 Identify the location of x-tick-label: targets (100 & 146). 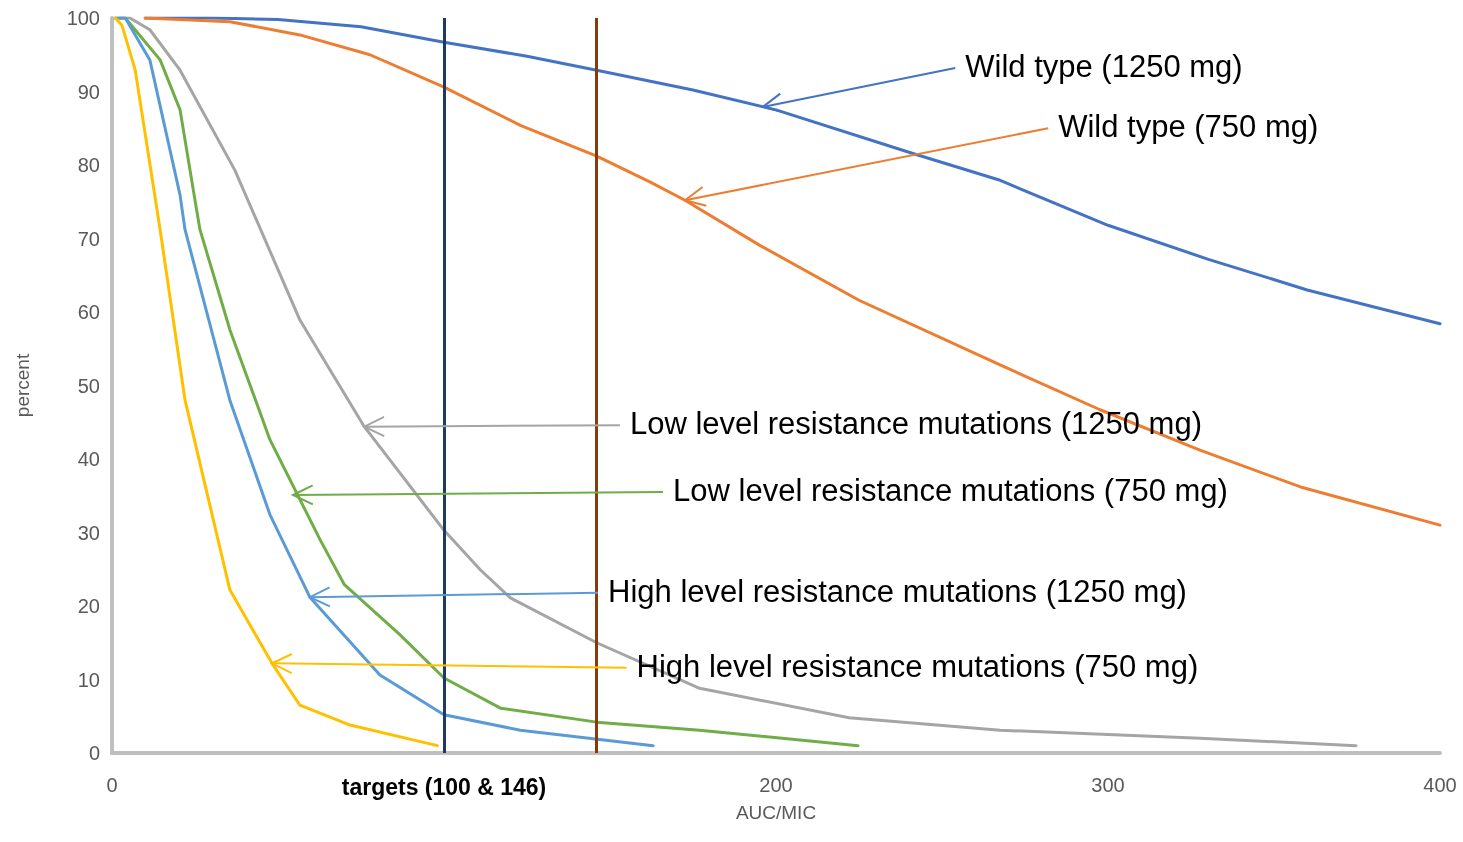
(444, 786).